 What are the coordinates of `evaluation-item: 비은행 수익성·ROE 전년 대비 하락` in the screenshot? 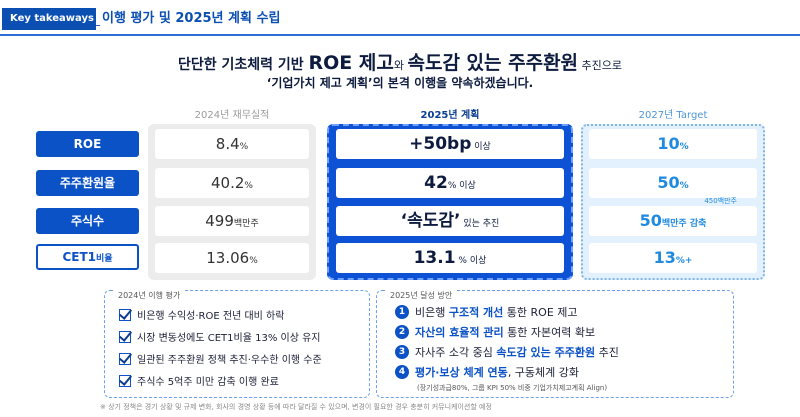 It's located at (201, 314).